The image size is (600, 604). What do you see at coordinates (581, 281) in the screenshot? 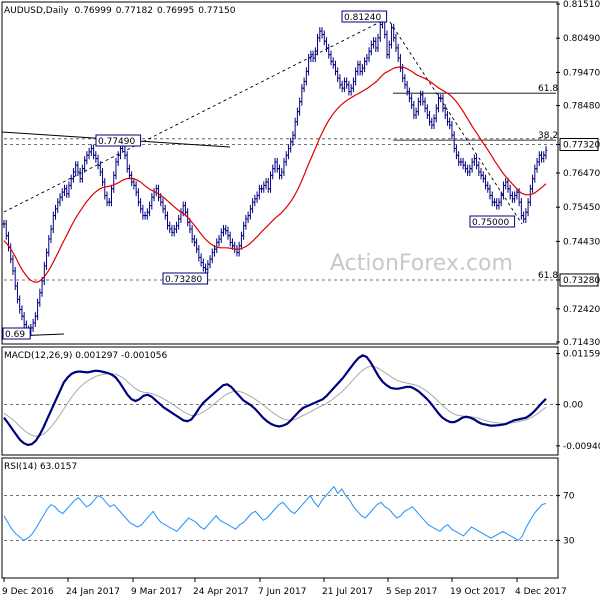
I see `price-axis-label: 0.73280` at bounding box center [581, 281].